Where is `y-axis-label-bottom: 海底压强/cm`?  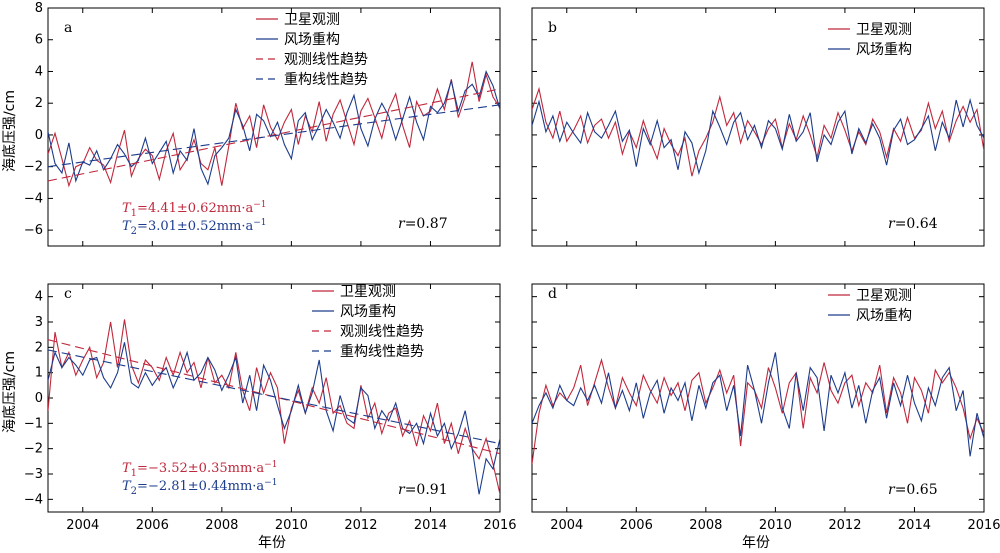
y-axis-label-bottom: 海底压强/cm is located at coordinates (10, 392).